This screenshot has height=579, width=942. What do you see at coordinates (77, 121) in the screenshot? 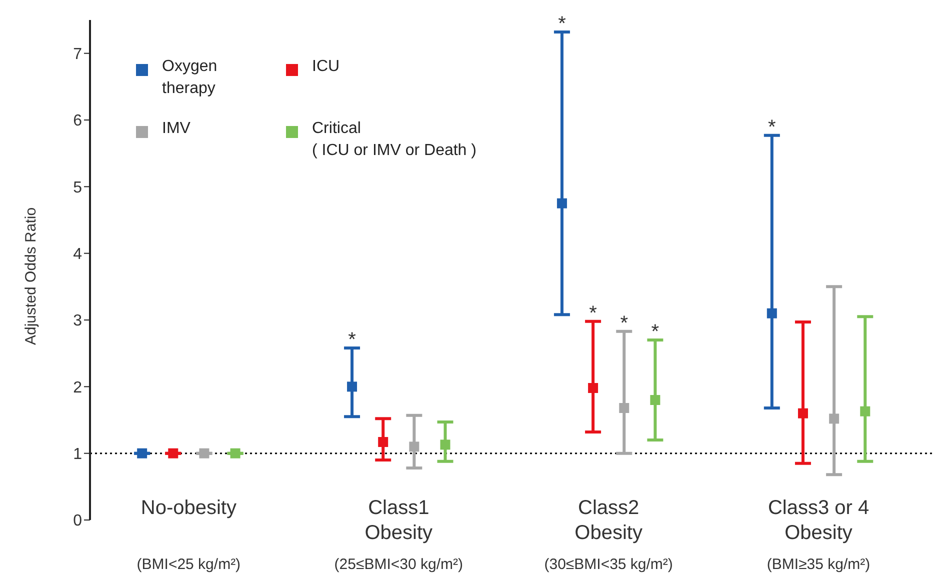
I see `y-tick-label: 6` at bounding box center [77, 121].